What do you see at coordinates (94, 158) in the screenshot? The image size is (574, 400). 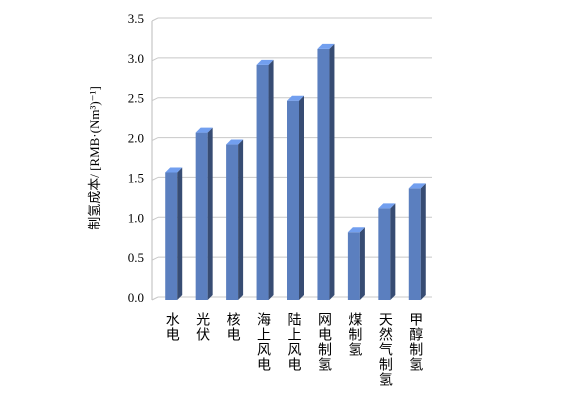 I see `y-axis-label: 制氢成本/ [RMB·(Nm³)⁻¹]` at bounding box center [94, 158].